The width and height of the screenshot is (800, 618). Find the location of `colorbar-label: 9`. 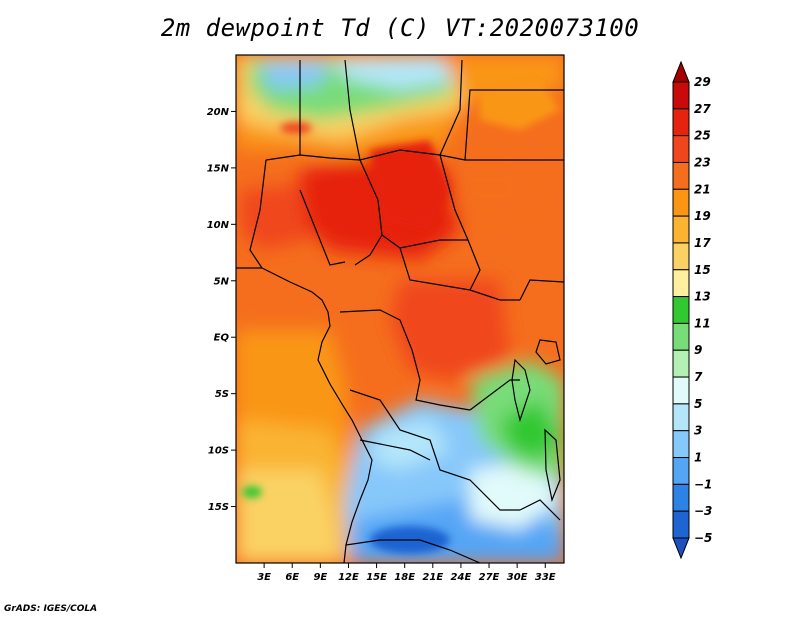

colorbar-label: 9 is located at coordinates (698, 350).